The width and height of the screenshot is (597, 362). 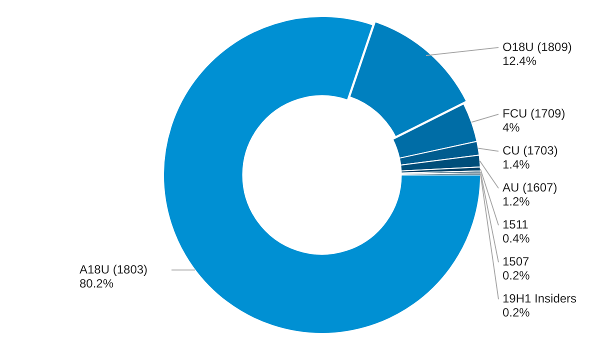 I want to click on data-label: 1.4%, so click(x=516, y=165).